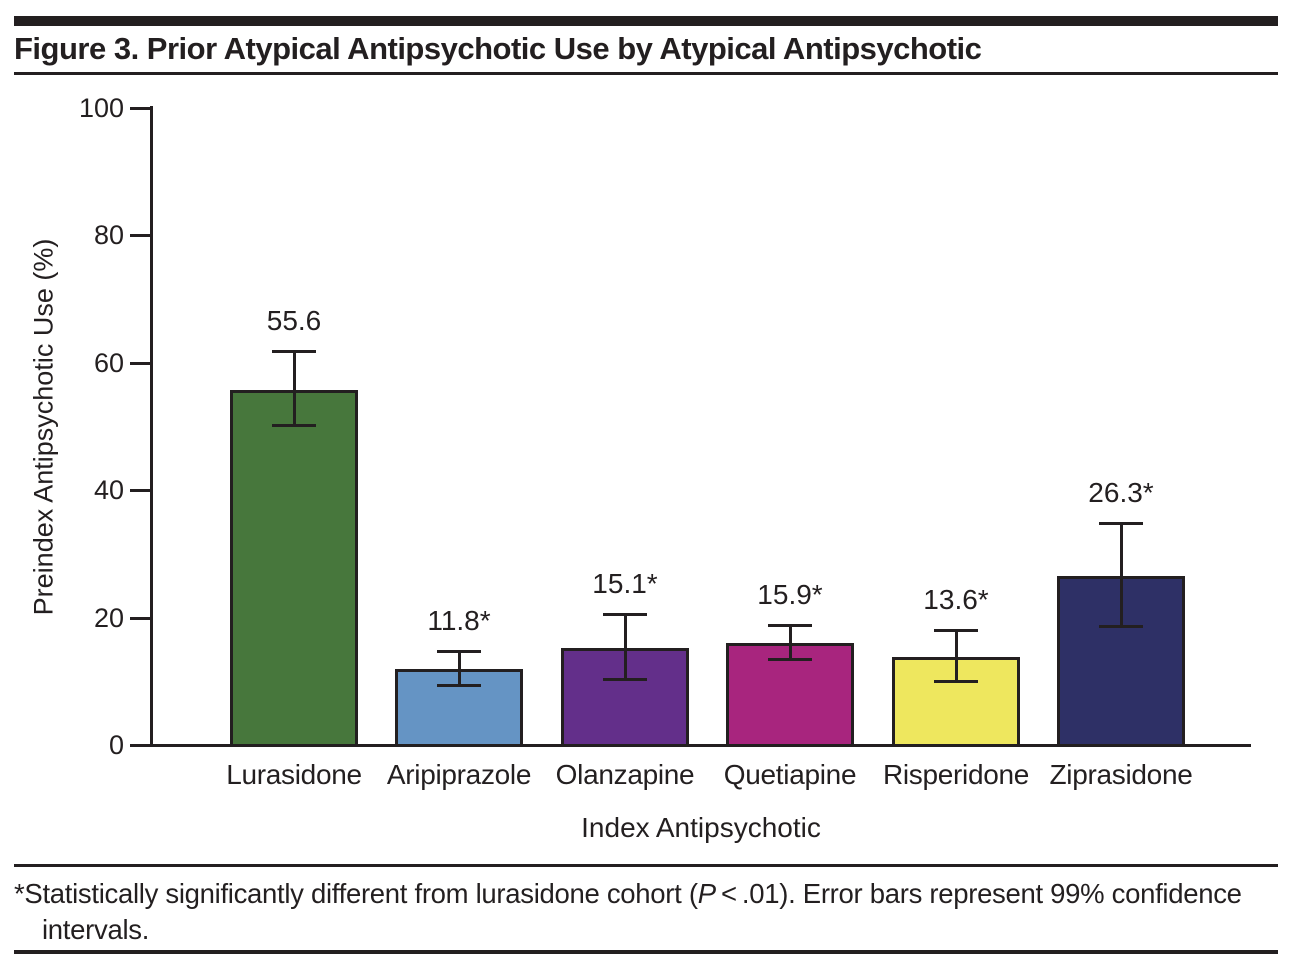 The height and width of the screenshot is (975, 1292). I want to click on x-axis-line, so click(690, 745).